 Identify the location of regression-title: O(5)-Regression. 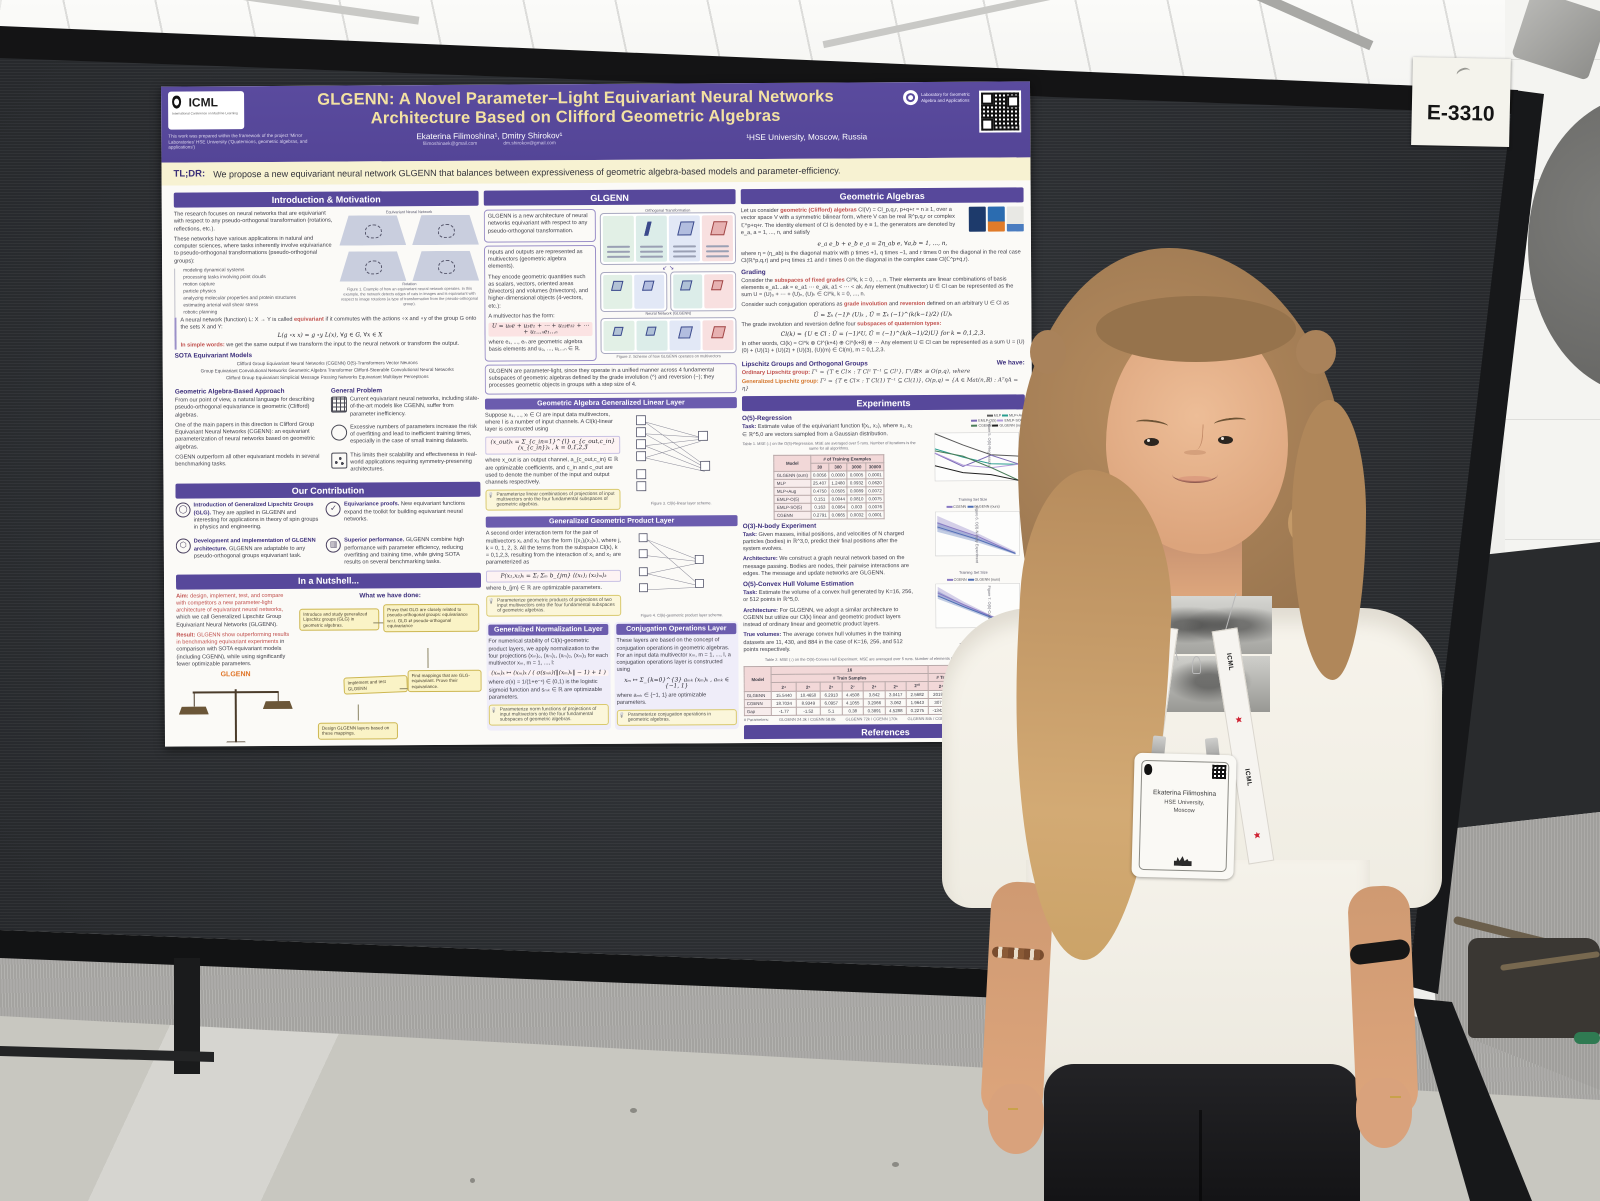
(767, 419).